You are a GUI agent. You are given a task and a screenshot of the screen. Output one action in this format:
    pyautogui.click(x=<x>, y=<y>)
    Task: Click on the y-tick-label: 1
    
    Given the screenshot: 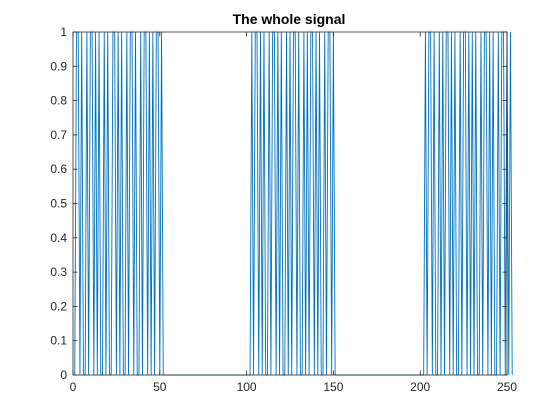 What is the action you would take?
    pyautogui.click(x=63, y=32)
    